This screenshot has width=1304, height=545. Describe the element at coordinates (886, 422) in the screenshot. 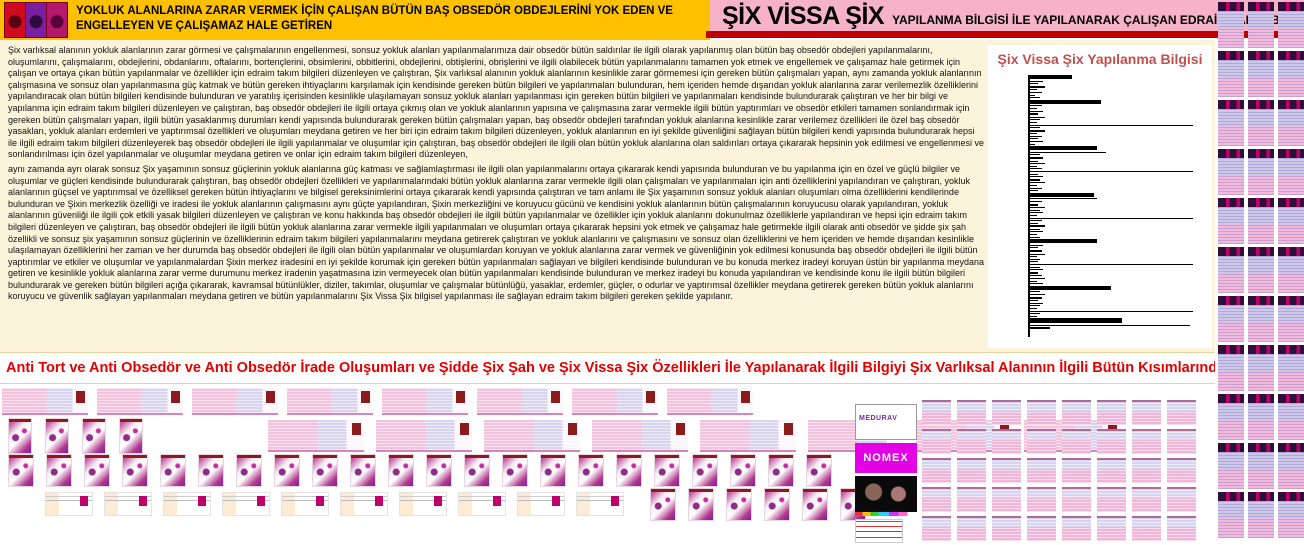

I see `medurav-card: MEDURAV` at that location.